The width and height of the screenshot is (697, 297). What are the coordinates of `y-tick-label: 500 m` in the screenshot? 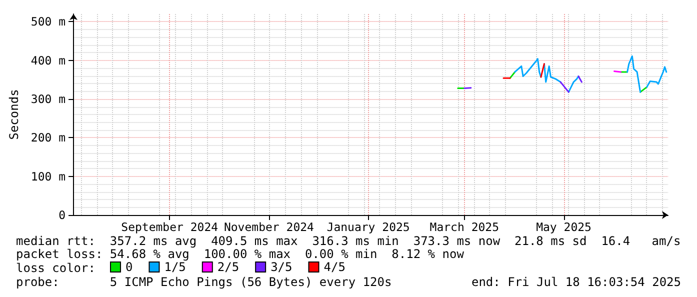 It's located at (48, 21).